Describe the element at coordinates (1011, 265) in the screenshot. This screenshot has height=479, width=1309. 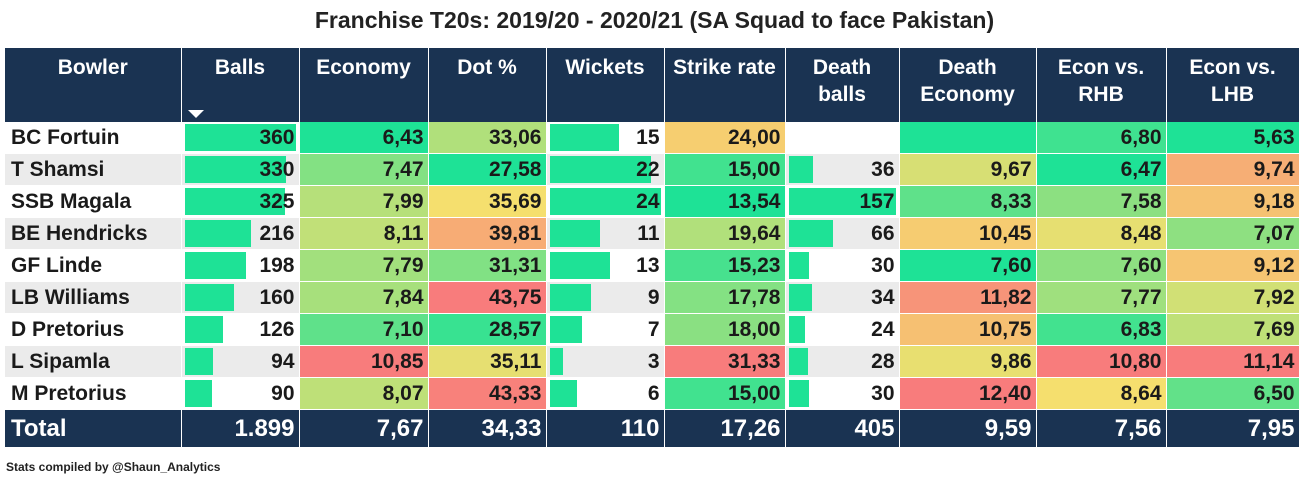
I see `cell-value: 7,60` at that location.